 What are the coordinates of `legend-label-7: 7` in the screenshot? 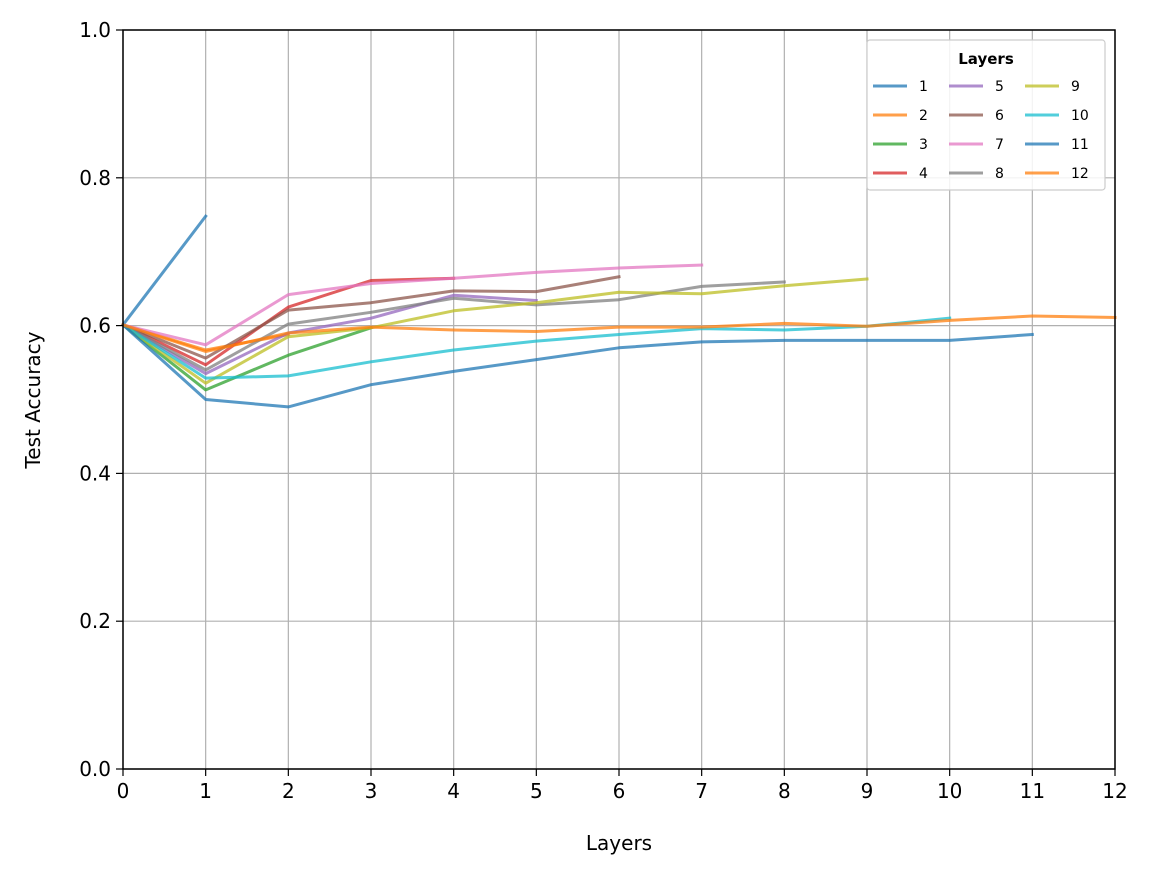 It's located at (999, 145).